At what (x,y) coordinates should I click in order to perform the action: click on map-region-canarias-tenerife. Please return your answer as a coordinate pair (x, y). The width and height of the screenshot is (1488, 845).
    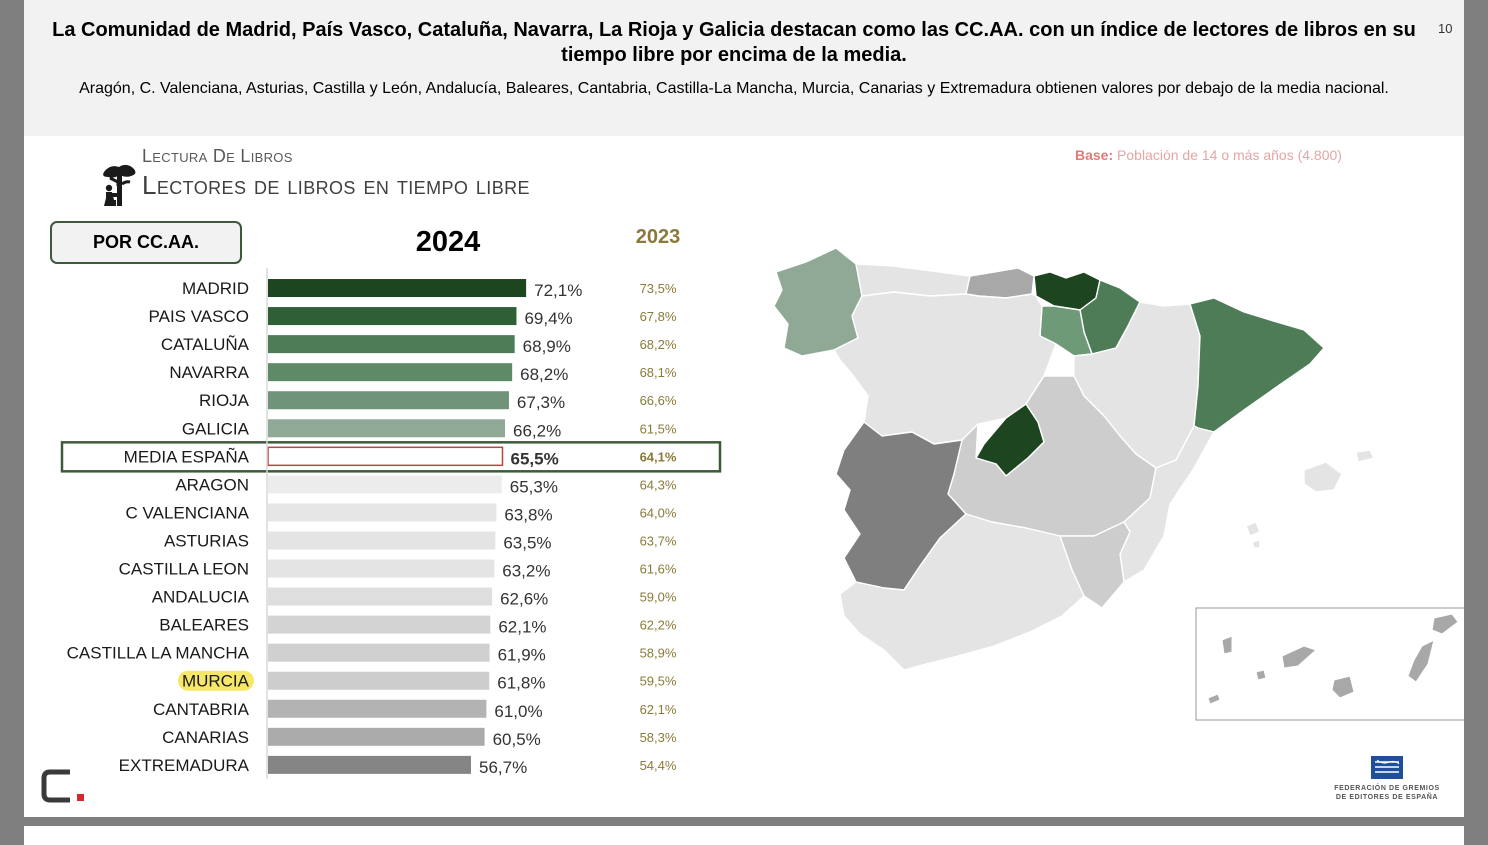
    Looking at the image, I should click on (1299, 657).